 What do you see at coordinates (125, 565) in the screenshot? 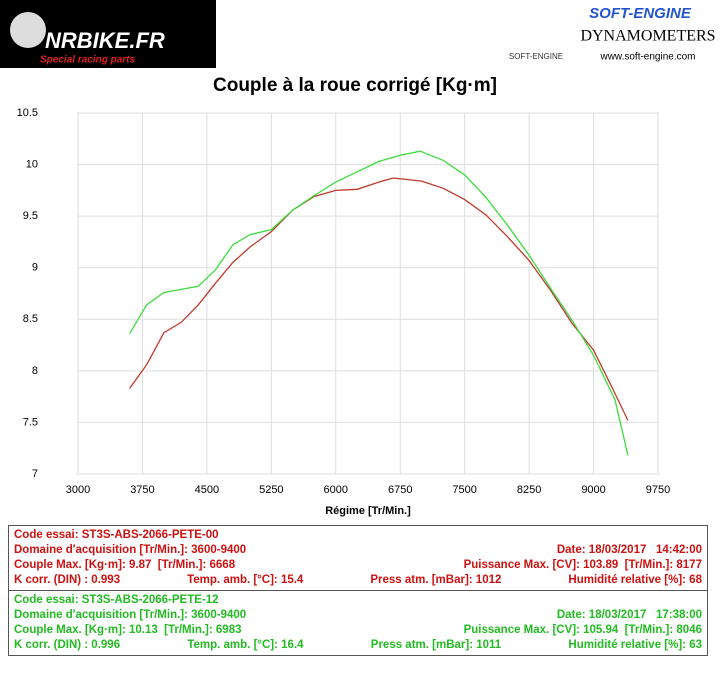
I see `info-text: Couple Max. [Kg·m]: 9.87 [Tr/Min.]: 6668` at bounding box center [125, 565].